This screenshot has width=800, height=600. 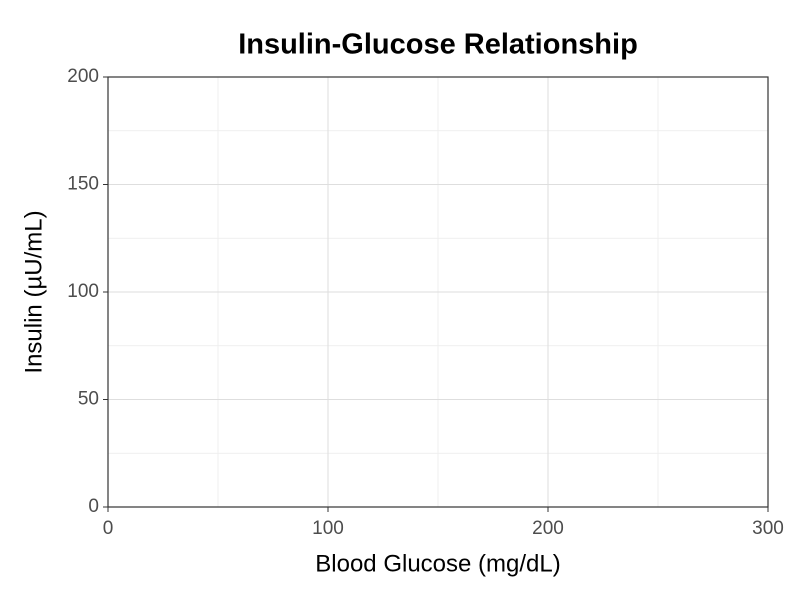 I want to click on x-tick-label: 100, so click(x=328, y=528).